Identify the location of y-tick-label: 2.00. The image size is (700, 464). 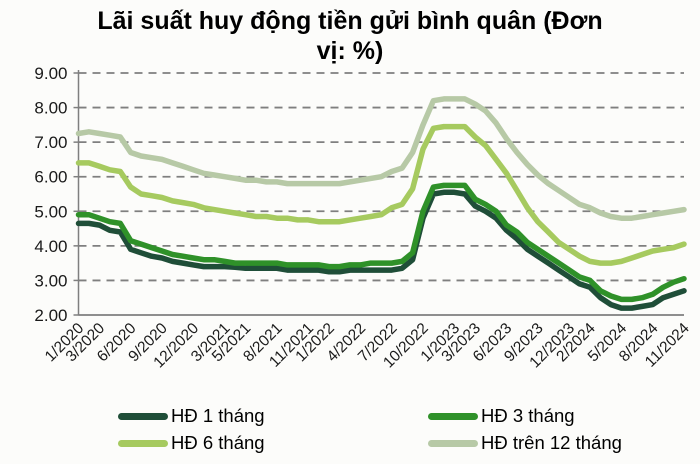
(50, 315).